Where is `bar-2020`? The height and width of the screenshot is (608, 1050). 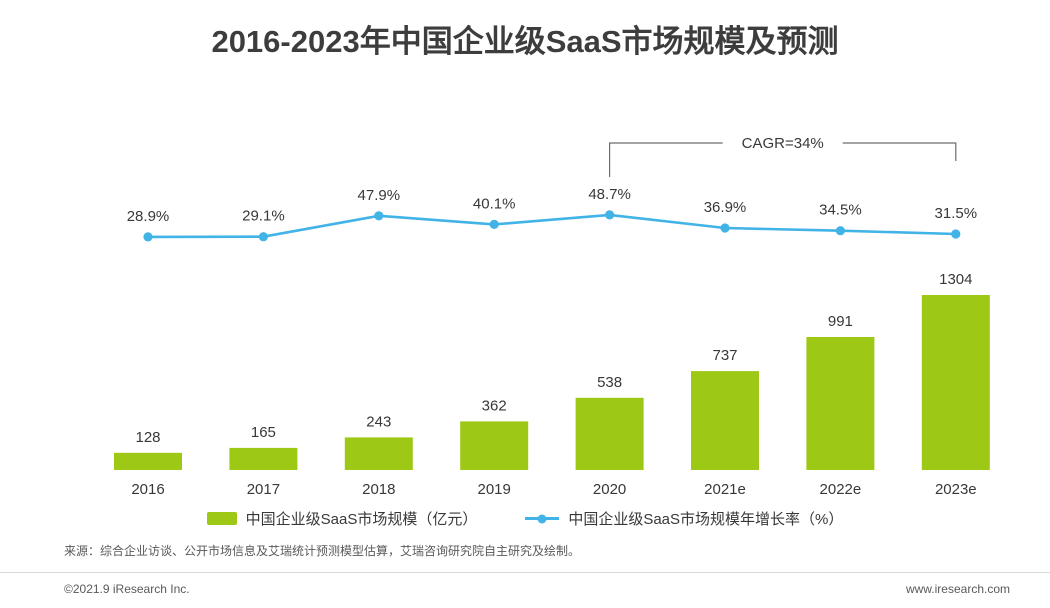
bar-2020 is located at coordinates (609, 433).